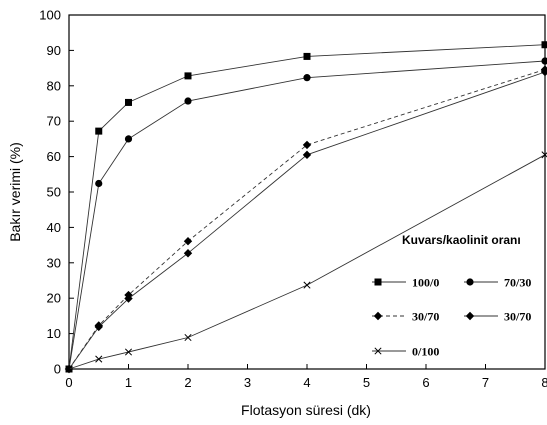 Image resolution: width=547 pixels, height=425 pixels. What do you see at coordinates (405, 352) in the screenshot?
I see `legend-entry: 0/100` at bounding box center [405, 352].